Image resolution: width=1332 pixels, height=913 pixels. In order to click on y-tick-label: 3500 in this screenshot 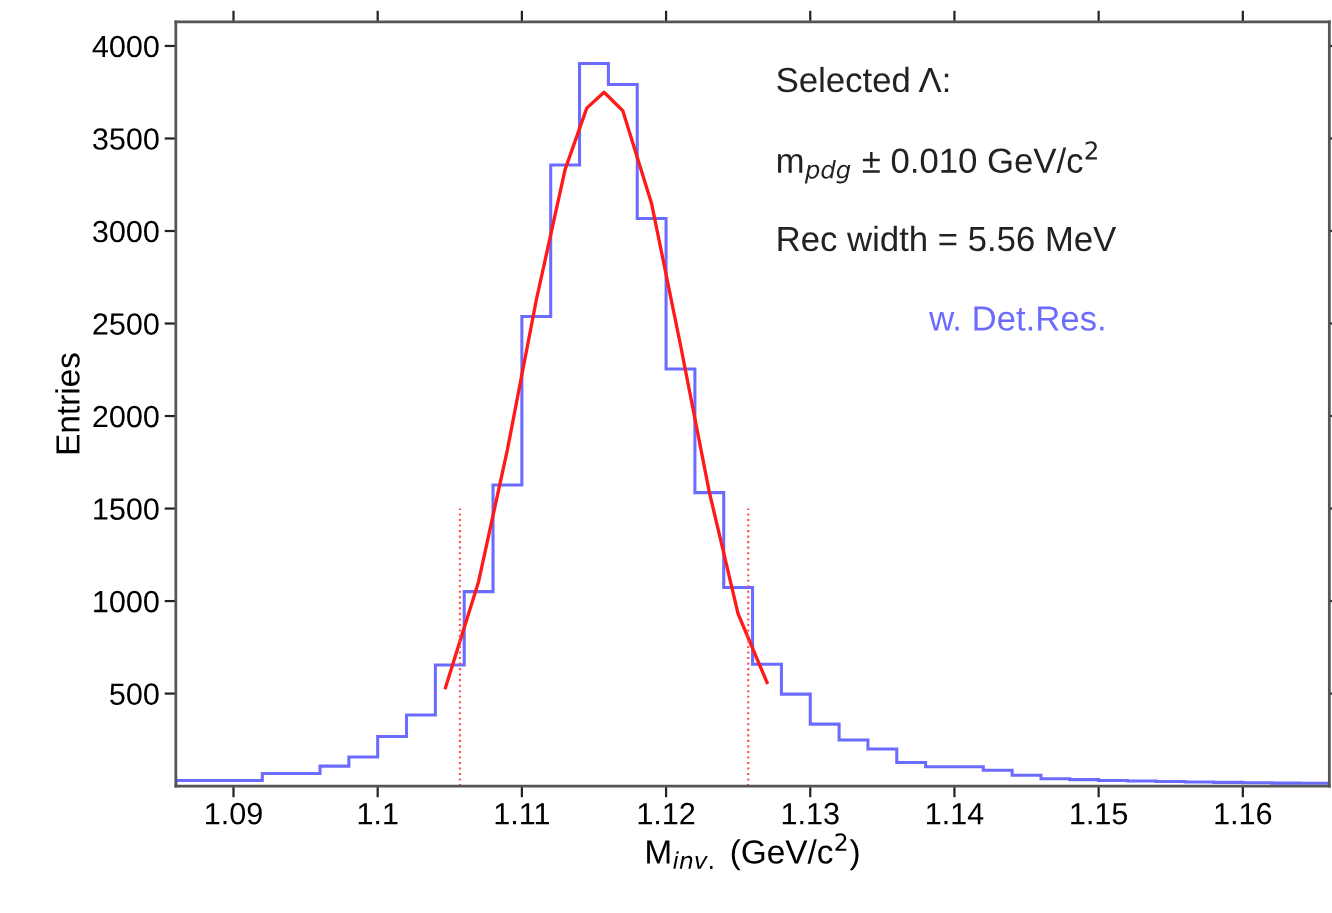, I will do `click(126, 139)`.